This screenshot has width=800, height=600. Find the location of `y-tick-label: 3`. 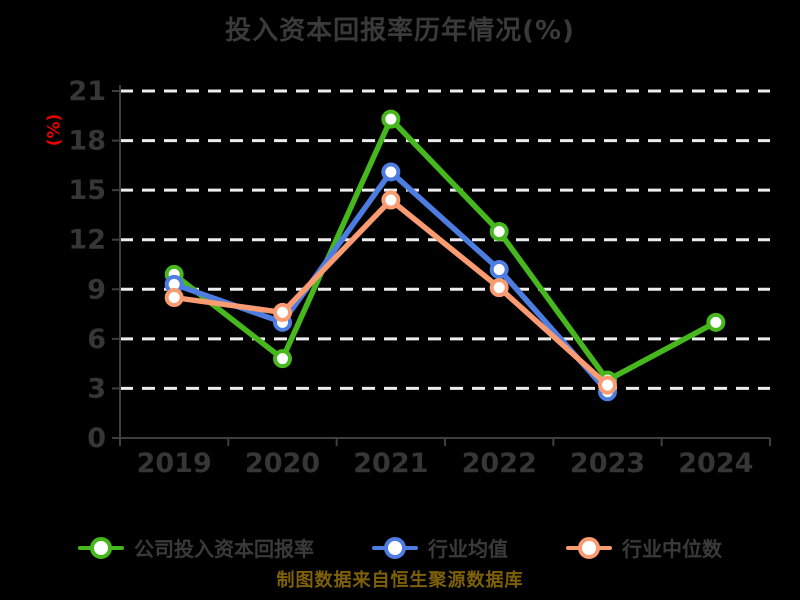

y-tick-label: 3 is located at coordinates (96, 388).